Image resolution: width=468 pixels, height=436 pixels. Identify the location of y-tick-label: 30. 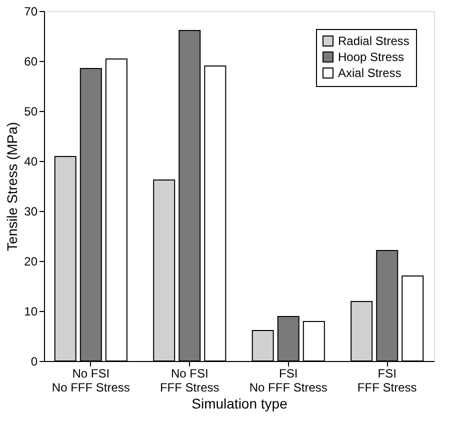
(31, 211).